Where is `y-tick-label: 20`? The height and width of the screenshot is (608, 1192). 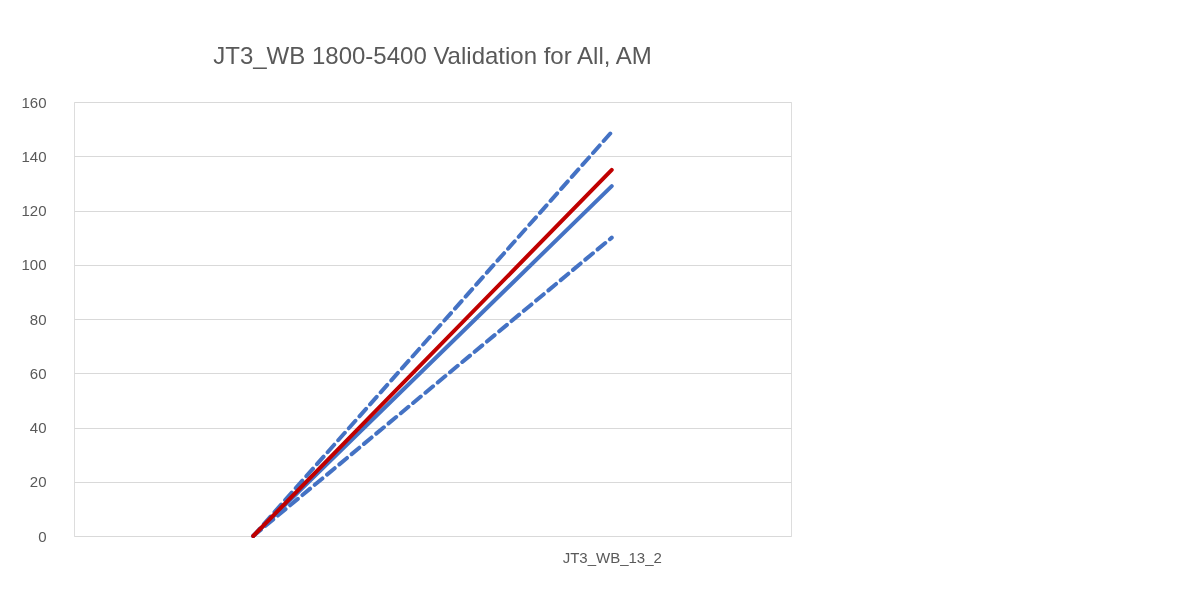
y-tick-label: 20 is located at coordinates (38, 482).